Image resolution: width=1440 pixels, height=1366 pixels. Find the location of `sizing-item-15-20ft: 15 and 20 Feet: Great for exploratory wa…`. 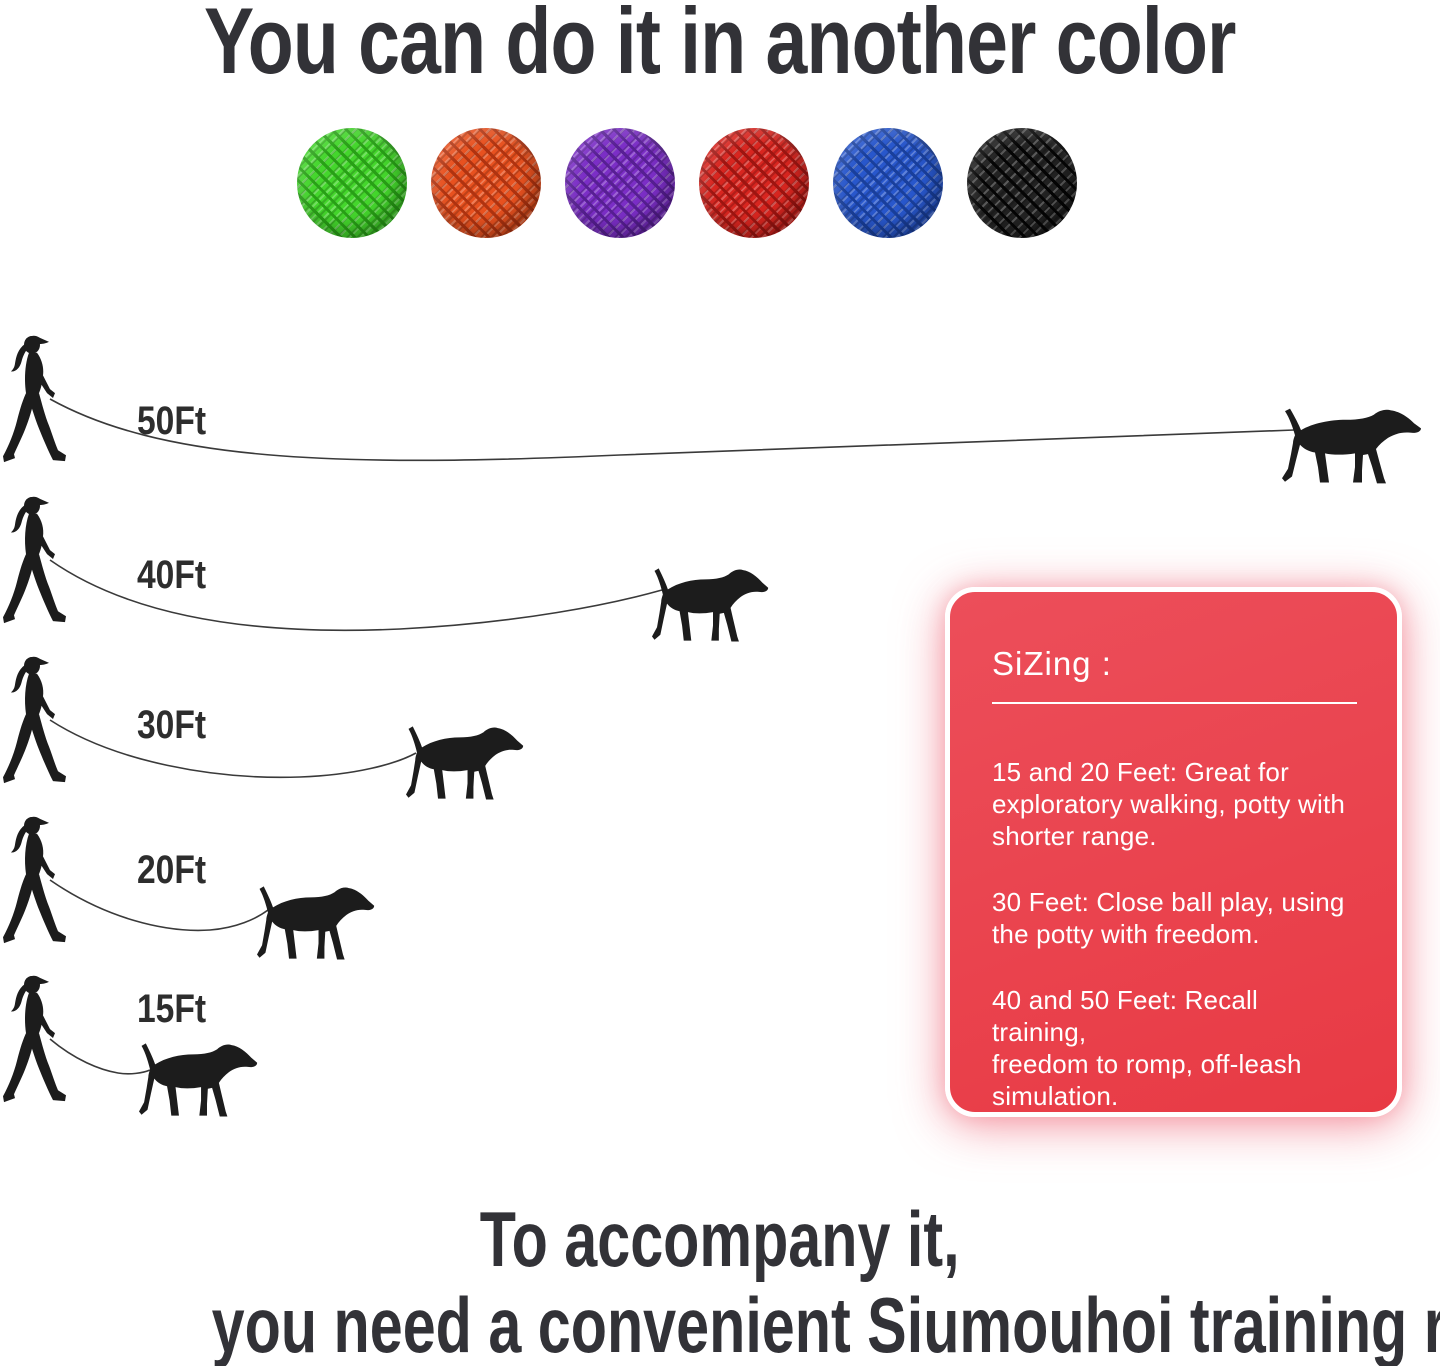

sizing-item-15-20ft: 15 and 20 Feet: Great for exploratory wa… is located at coordinates (1169, 803).